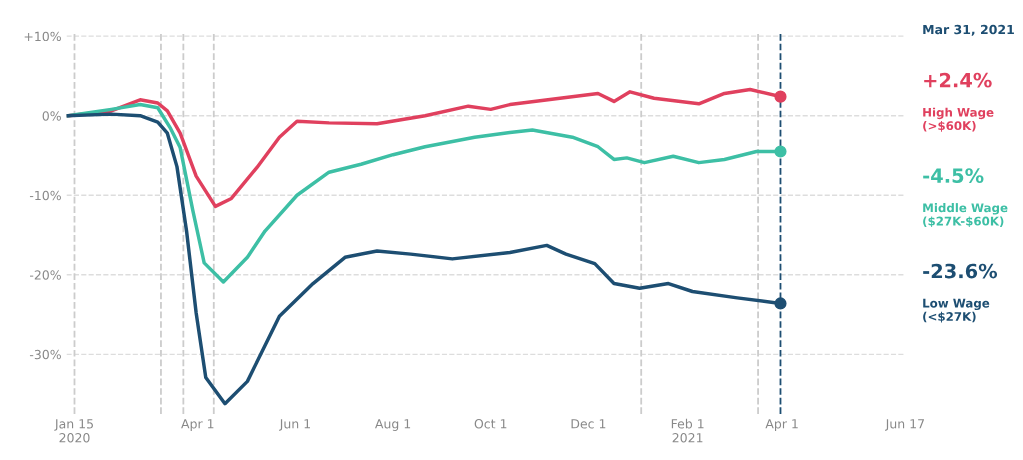 This screenshot has height=460, width=1023. I want to click on y-tick-label: -30%, so click(45, 354).